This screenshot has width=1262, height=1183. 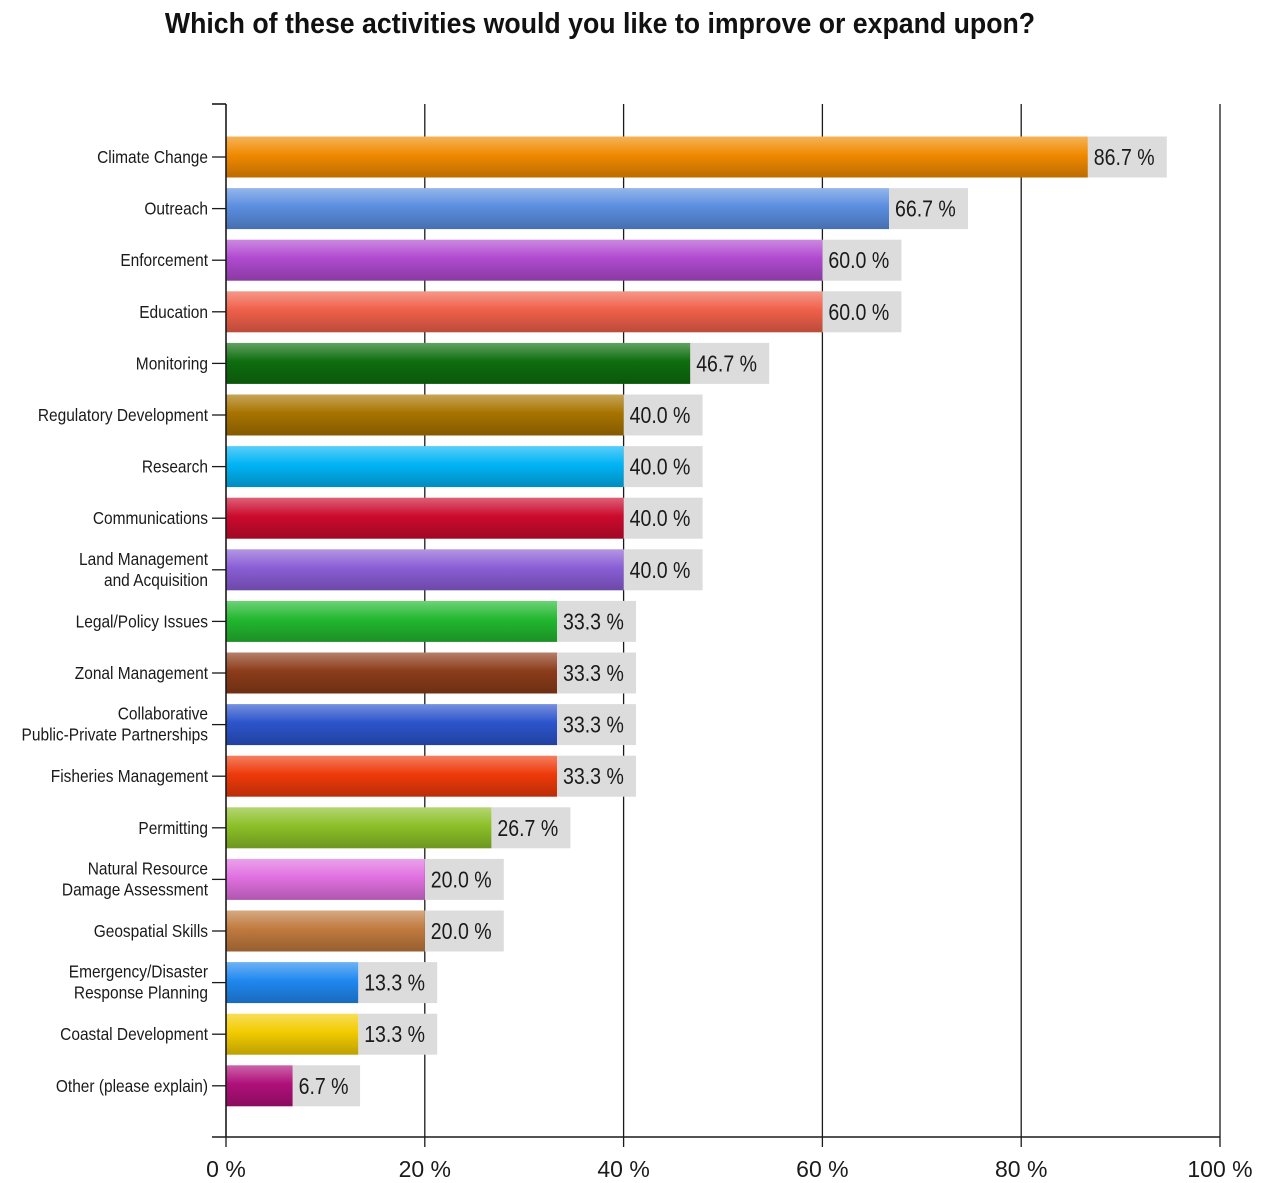 I want to click on data-label: 86.7 %, so click(x=1124, y=158).